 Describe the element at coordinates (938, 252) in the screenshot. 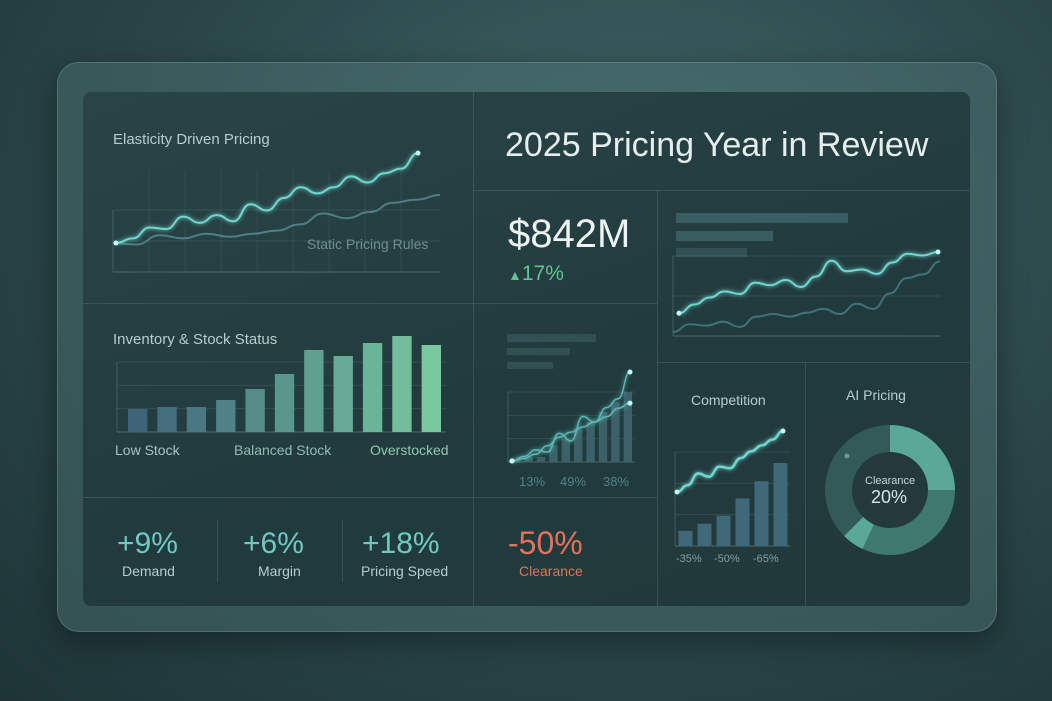

I see `trend-primary-line-end-point` at that location.